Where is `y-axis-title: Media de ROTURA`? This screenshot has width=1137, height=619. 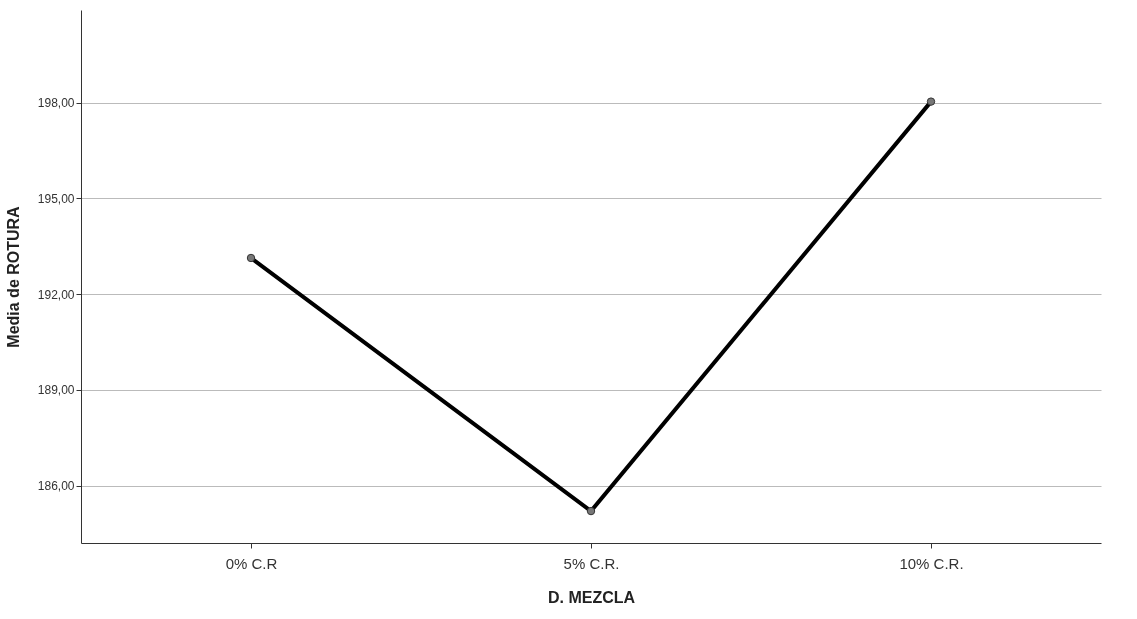 y-axis-title: Media de ROTURA is located at coordinates (13, 276).